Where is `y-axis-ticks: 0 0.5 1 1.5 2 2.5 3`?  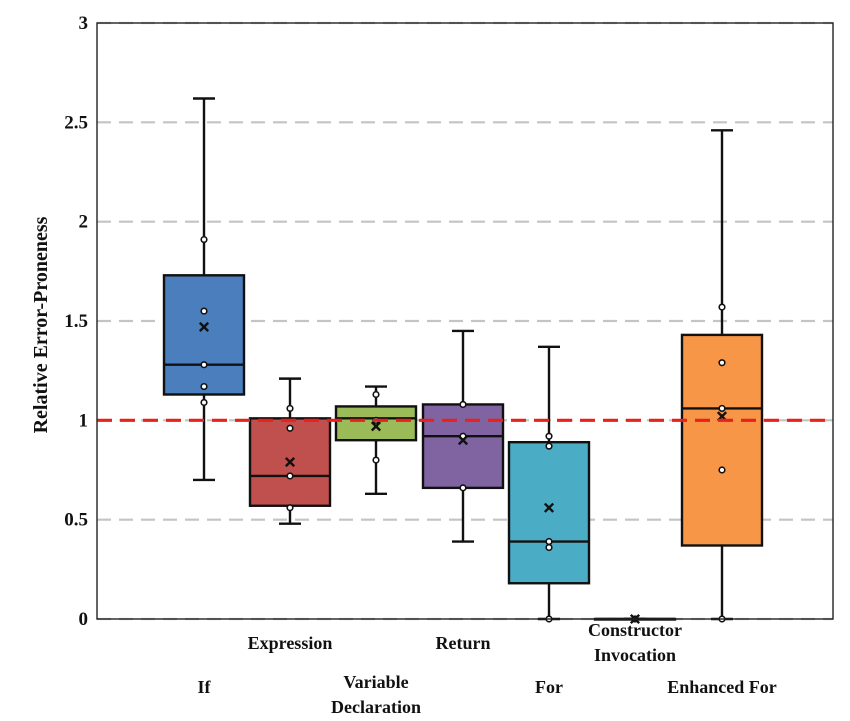
y-axis-ticks: 0 0.5 1 1.5 2 2.5 3 is located at coordinates (76, 321).